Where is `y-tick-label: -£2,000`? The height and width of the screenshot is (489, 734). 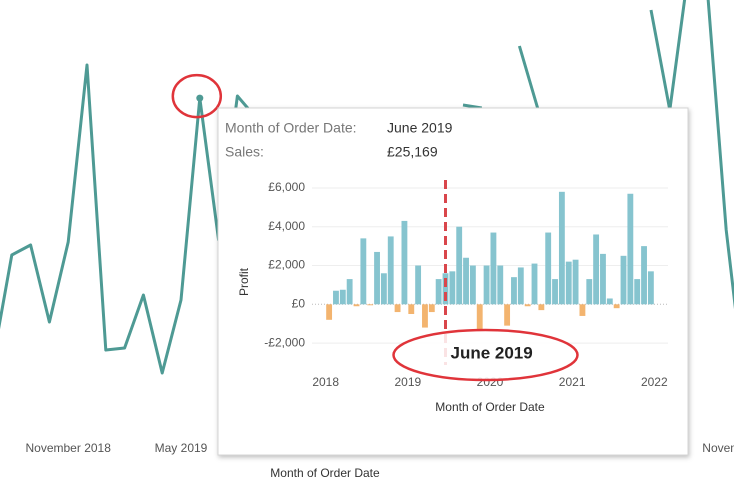 y-tick-label: -£2,000 is located at coordinates (284, 342).